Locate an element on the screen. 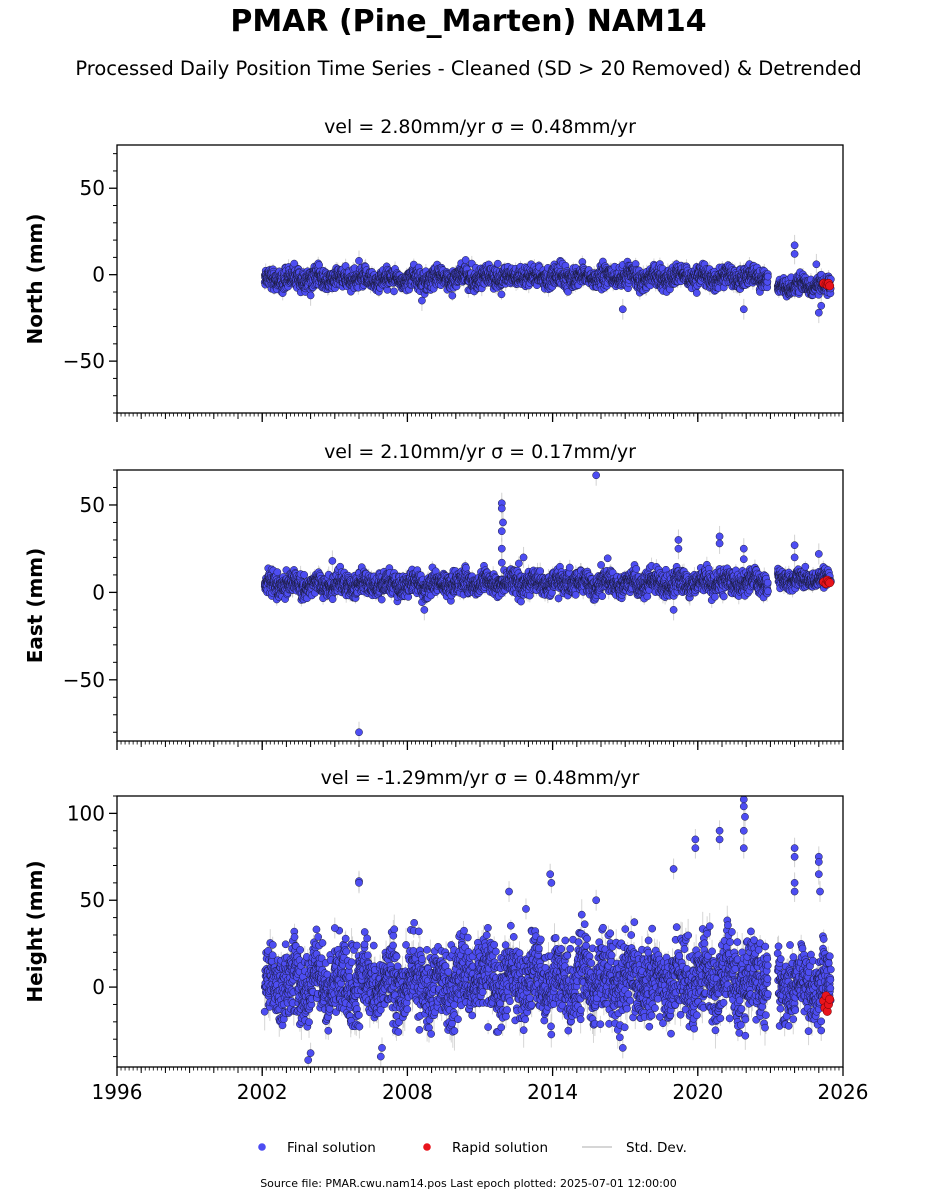 Image resolution: width=937 pixels, height=1200 pixels. y-axis-ticks: −50 0 50 is located at coordinates (90, 283).